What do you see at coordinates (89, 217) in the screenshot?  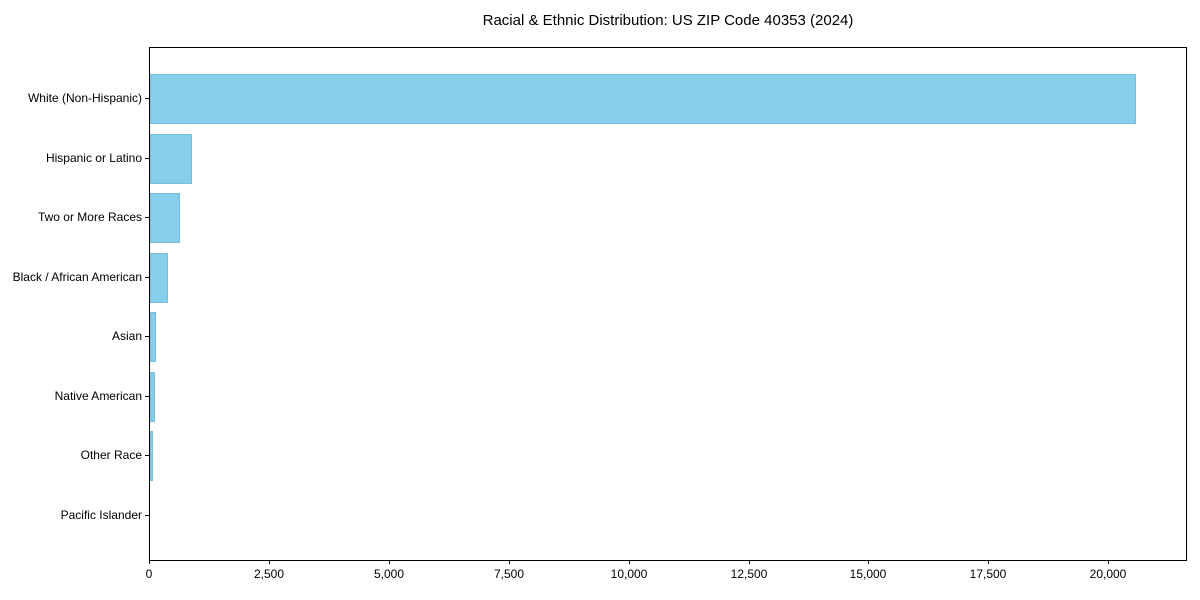 I see `y-tick-label: Two or More Races` at bounding box center [89, 217].